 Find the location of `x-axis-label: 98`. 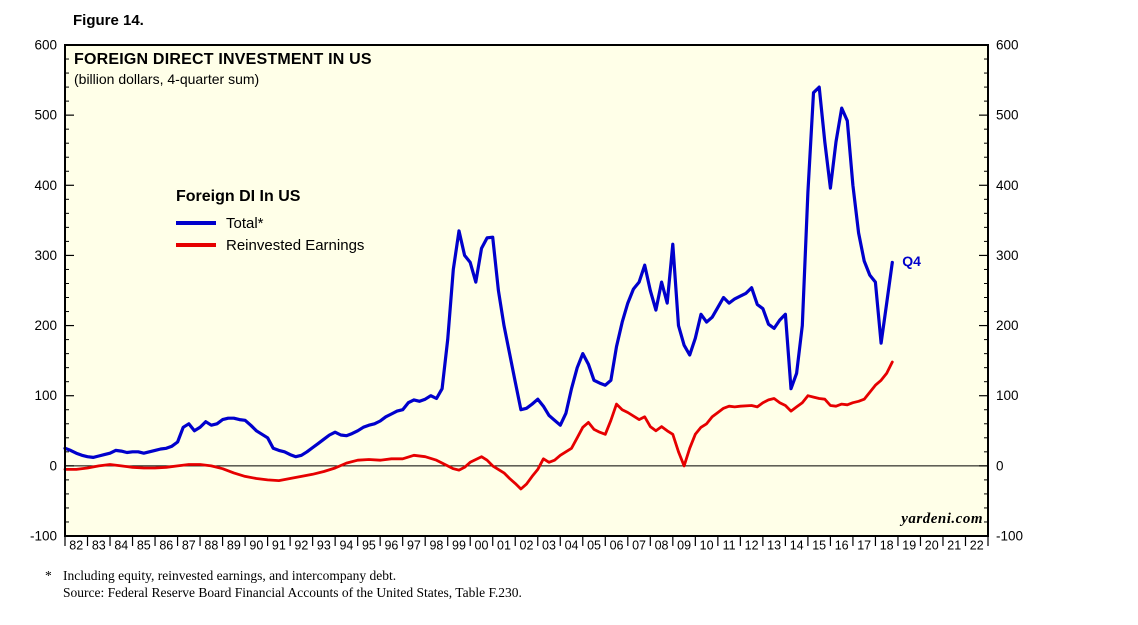

x-axis-label: 98 is located at coordinates (436, 546).